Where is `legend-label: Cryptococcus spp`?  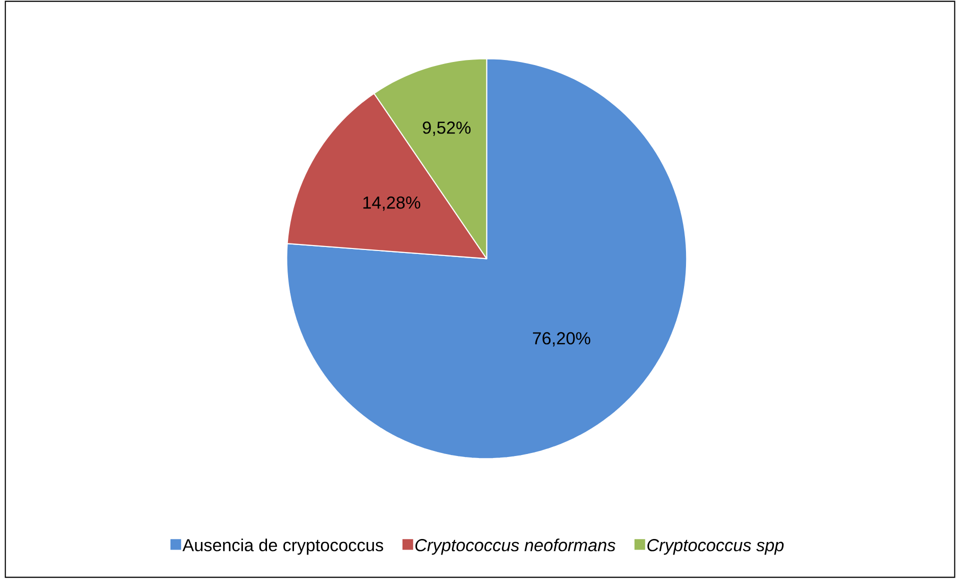 legend-label: Cryptococcus spp is located at coordinates (715, 547).